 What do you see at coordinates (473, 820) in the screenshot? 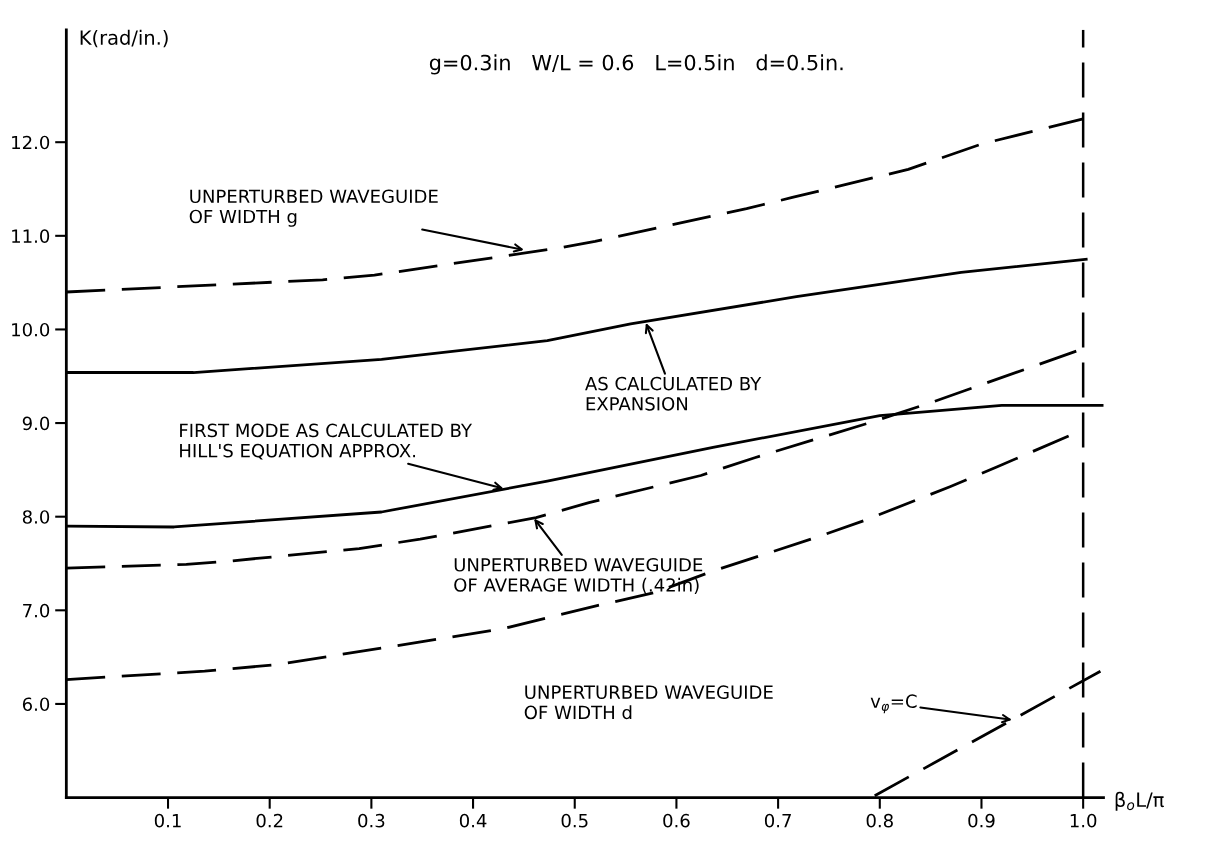
I see `x-tick-label: 0.4` at bounding box center [473, 820].